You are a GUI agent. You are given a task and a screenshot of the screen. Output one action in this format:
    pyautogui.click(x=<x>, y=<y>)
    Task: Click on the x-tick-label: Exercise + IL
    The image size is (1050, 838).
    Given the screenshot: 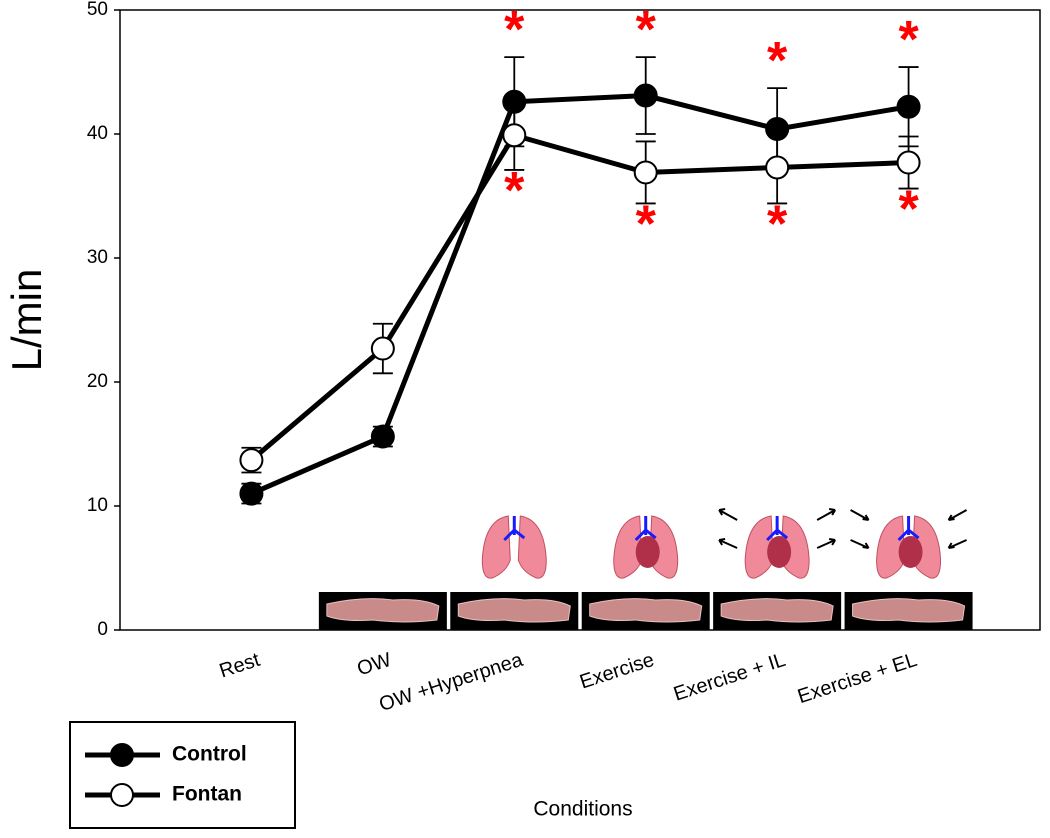 What is the action you would take?
    pyautogui.click(x=729, y=677)
    